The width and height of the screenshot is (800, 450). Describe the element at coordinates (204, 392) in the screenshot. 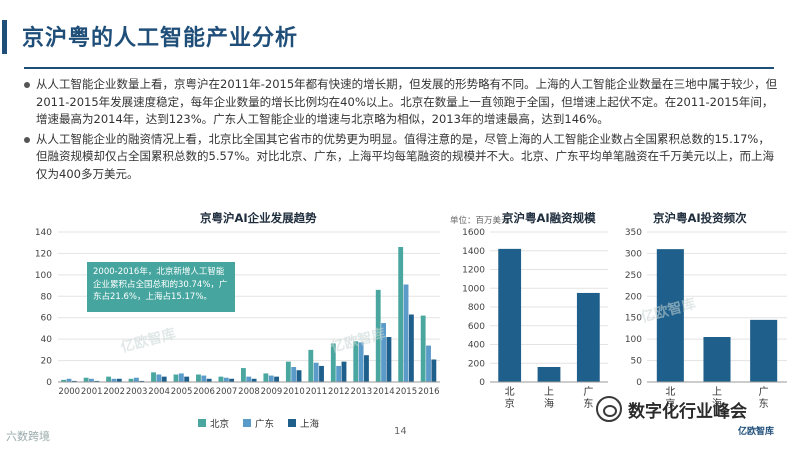

I see `x-tick-label: 2006` at that location.